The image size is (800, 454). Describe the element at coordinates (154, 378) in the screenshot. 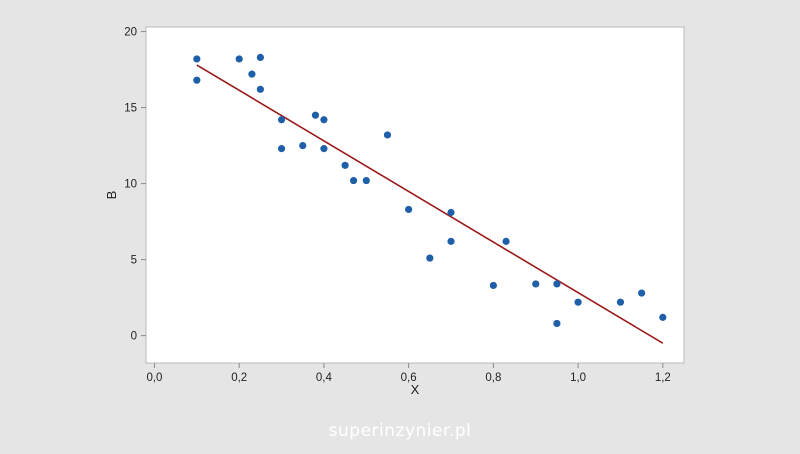

I see `x-tick-label: 0,0` at that location.